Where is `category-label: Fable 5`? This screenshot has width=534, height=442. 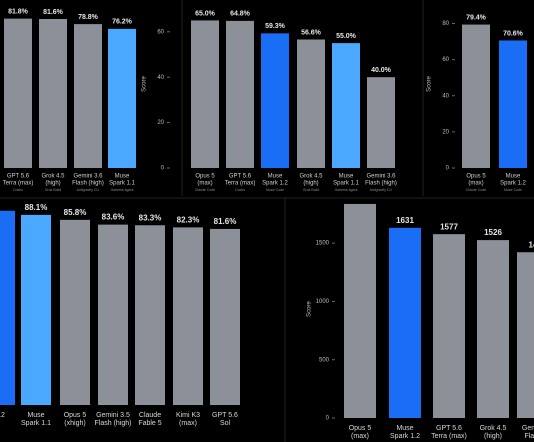
category-label: Fable 5 is located at coordinates (149, 423).